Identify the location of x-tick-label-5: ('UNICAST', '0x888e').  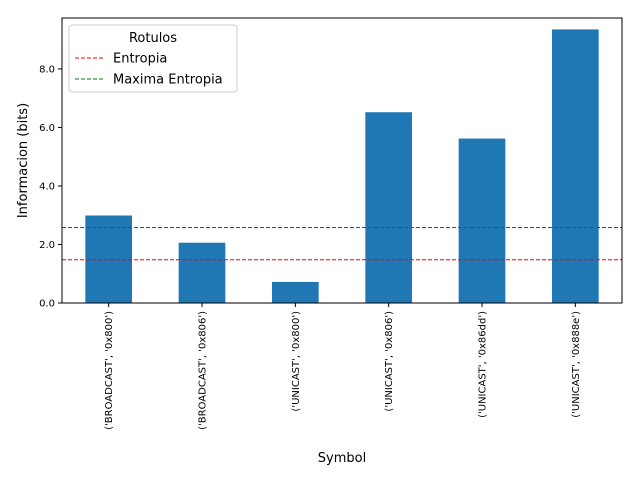
(576, 364).